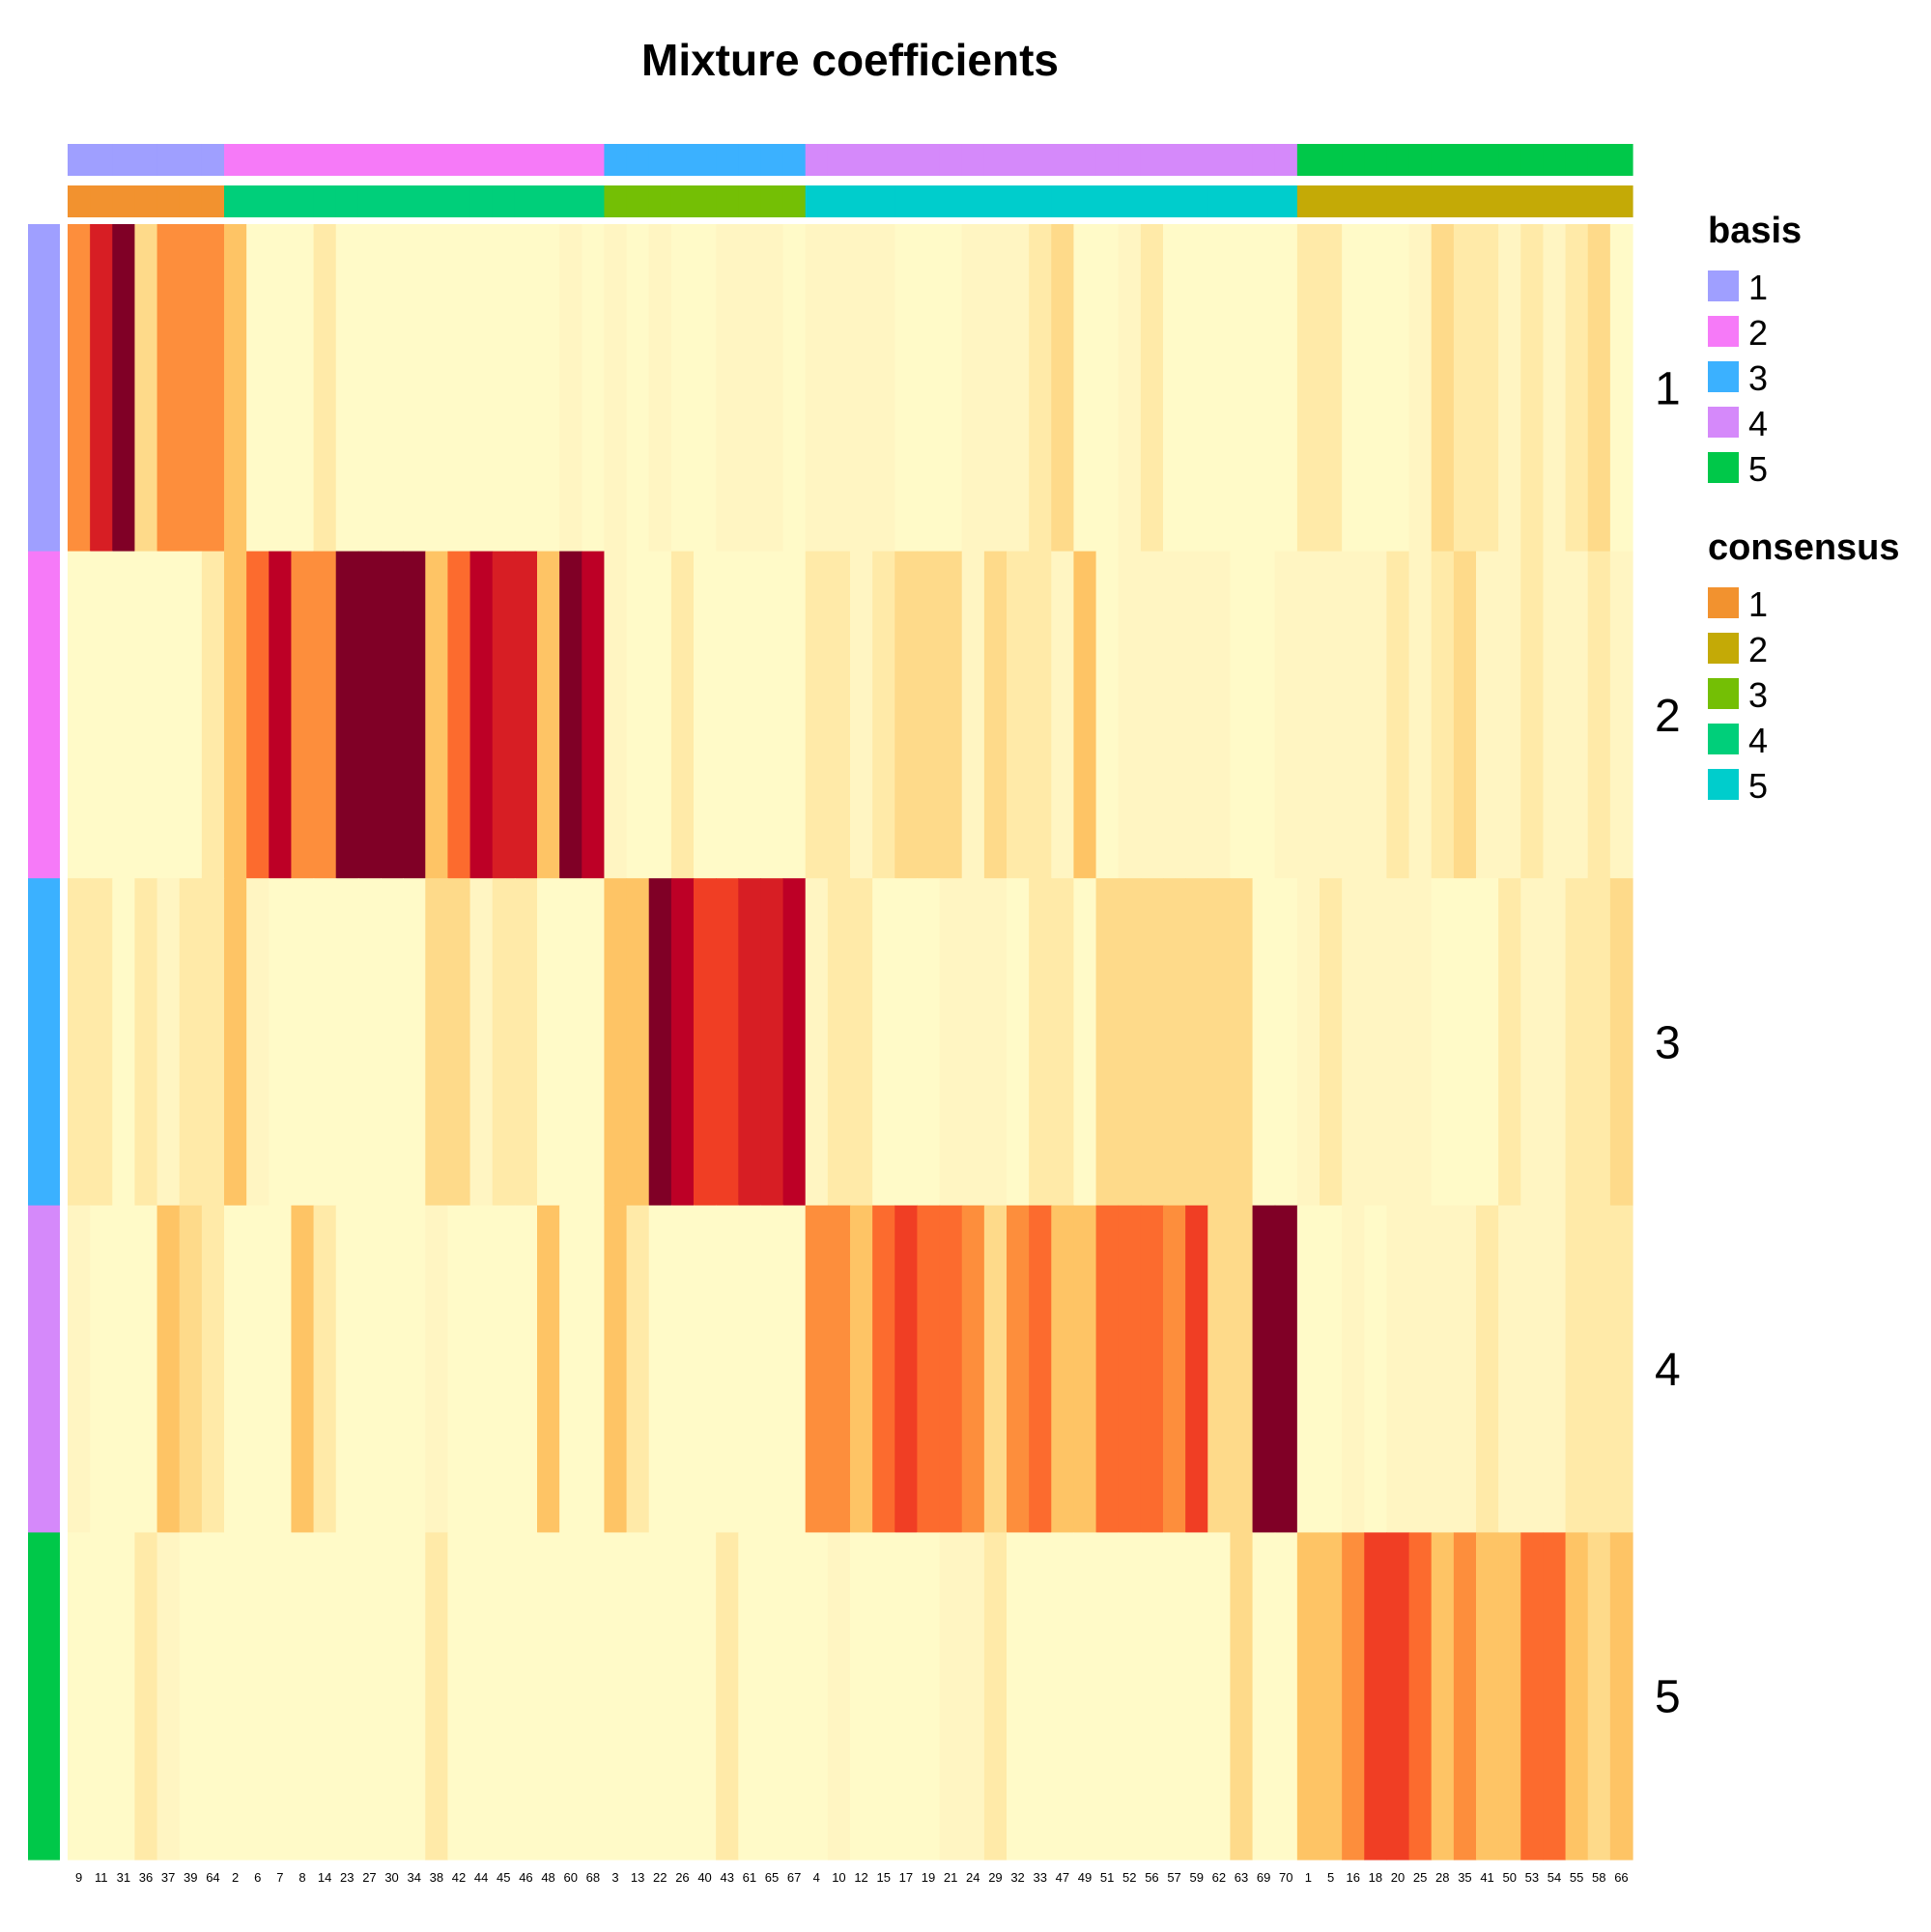 The width and height of the screenshot is (1931, 1932). What do you see at coordinates (1758, 378) in the screenshot?
I see `legend-label: 3` at bounding box center [1758, 378].